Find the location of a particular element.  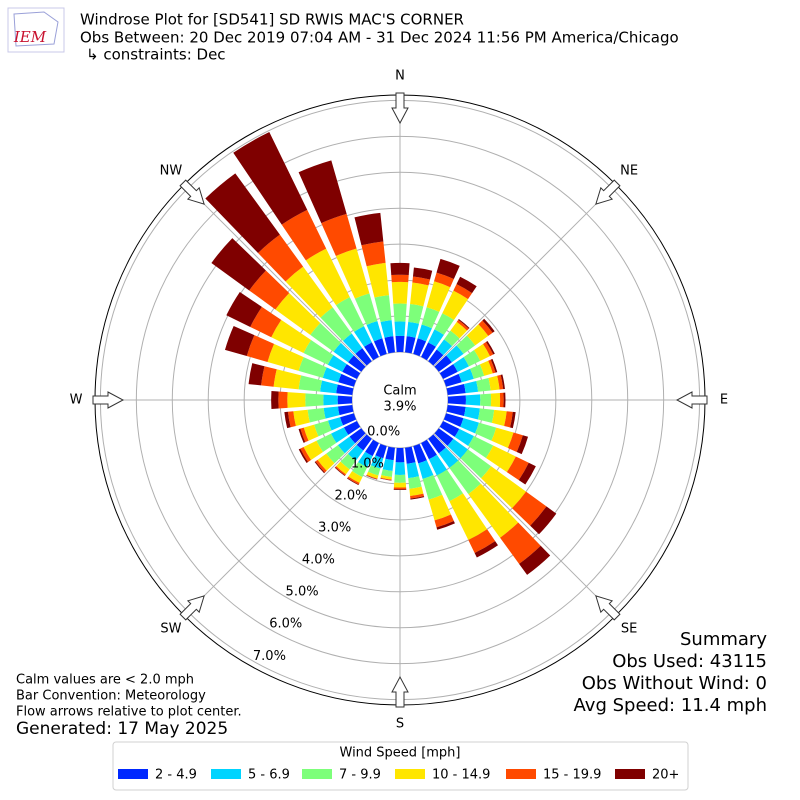

summary-line: Summary is located at coordinates (723, 639).